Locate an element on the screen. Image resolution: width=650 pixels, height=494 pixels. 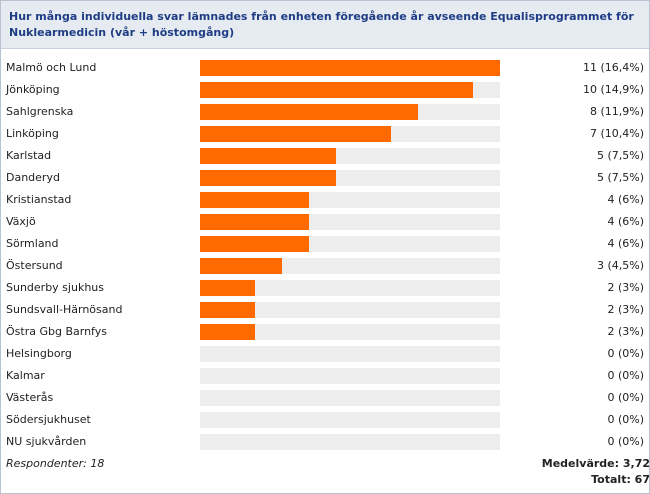
mean-value: Medelvärde: 3,72 is located at coordinates (595, 463).